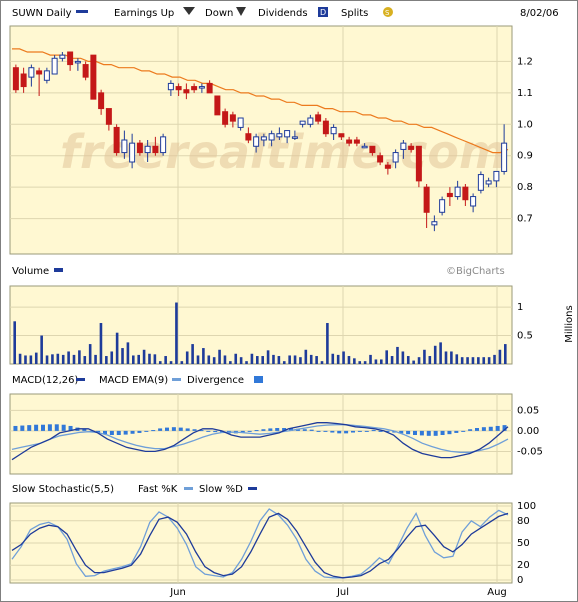 The image size is (578, 602). What do you see at coordinates (260, 543) in the screenshot?
I see `fast-k-line` at bounding box center [260, 543].